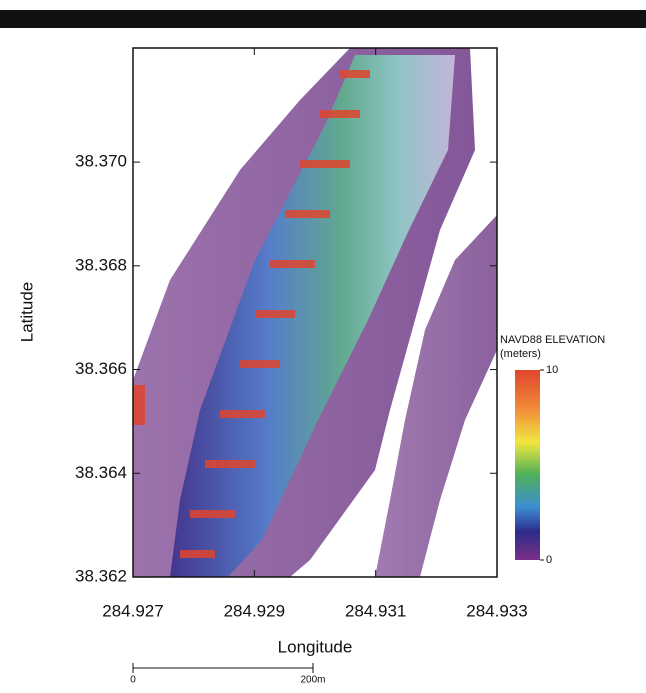 This screenshot has width=646, height=693. I want to click on colorbar-title: NAVD88 ELEVATION, so click(552, 340).